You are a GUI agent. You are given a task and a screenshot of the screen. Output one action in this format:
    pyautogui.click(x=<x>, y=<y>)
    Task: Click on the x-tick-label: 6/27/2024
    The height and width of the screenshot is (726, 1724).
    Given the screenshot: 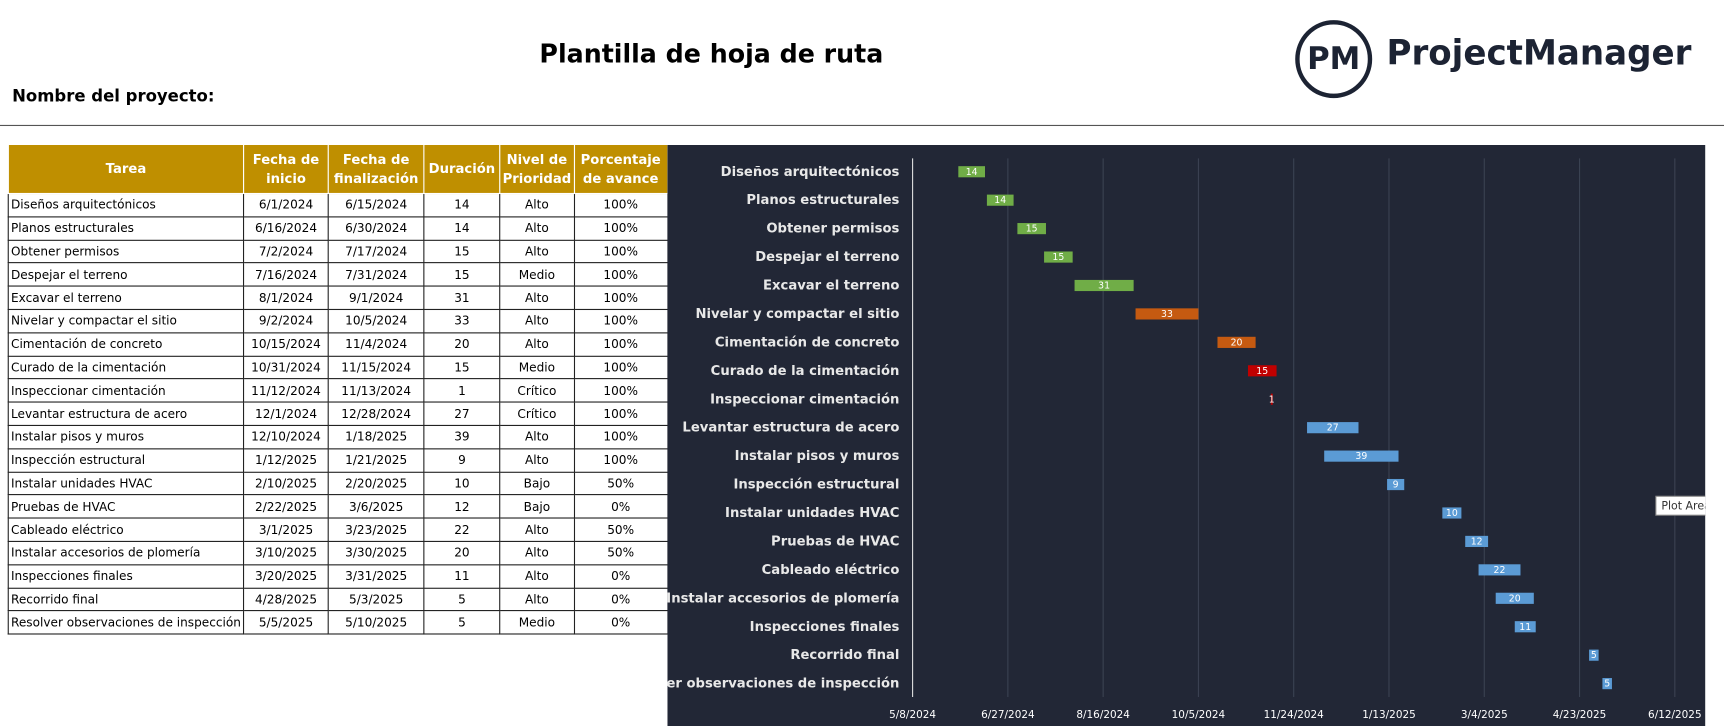 What is the action you would take?
    pyautogui.click(x=1008, y=715)
    